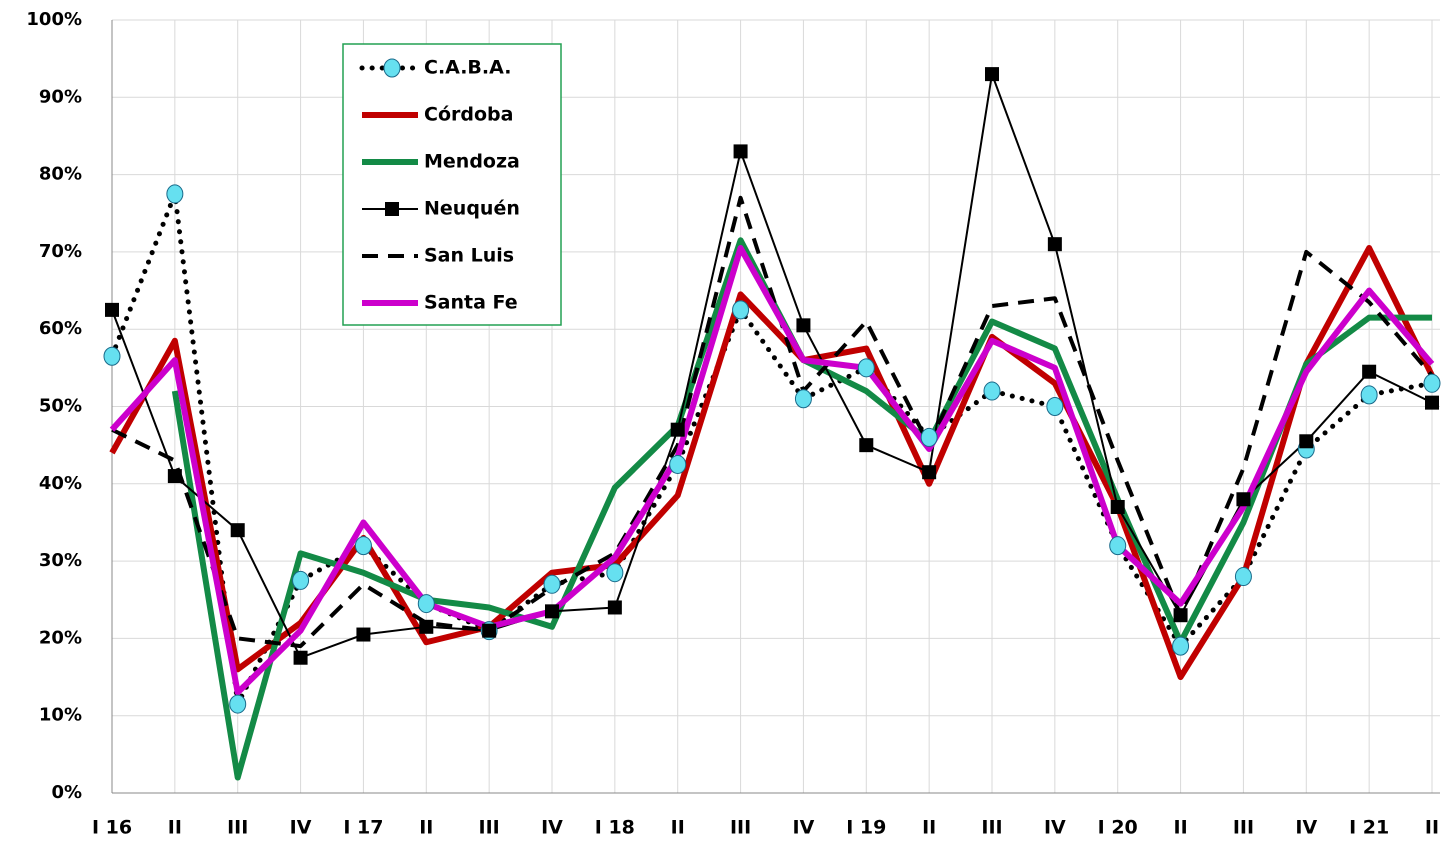 The height and width of the screenshot is (842, 1448). I want to click on x-tick-label: I 20, so click(1118, 828).